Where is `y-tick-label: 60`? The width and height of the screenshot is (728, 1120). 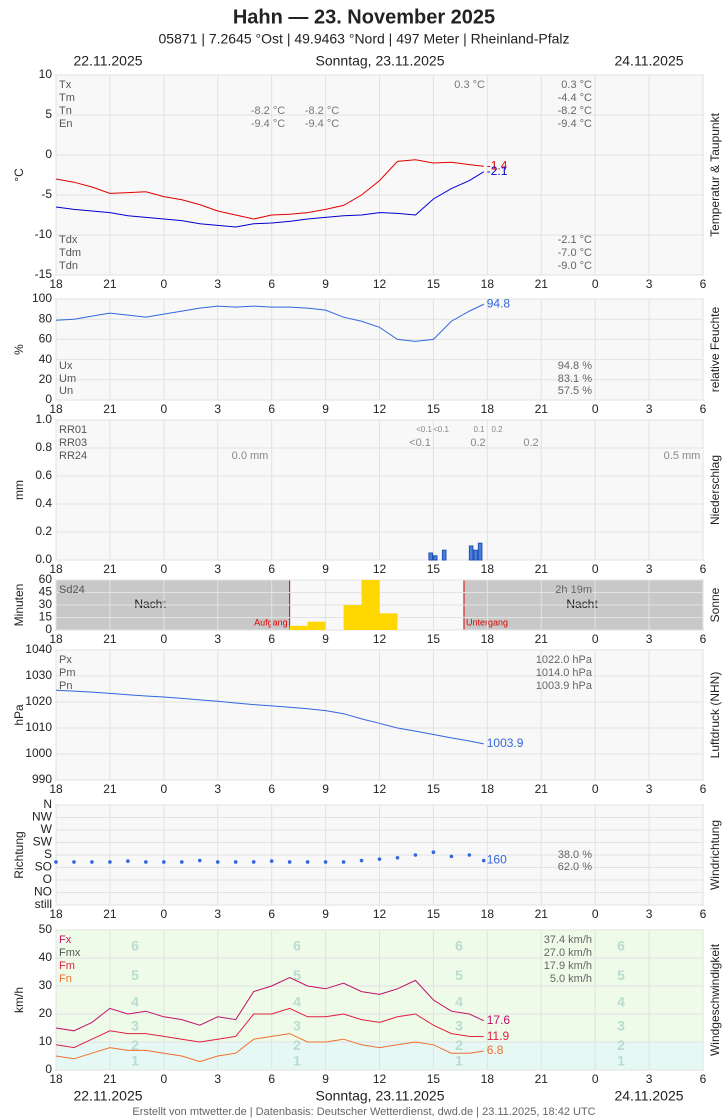
y-tick-label: 60 is located at coordinates (46, 579).